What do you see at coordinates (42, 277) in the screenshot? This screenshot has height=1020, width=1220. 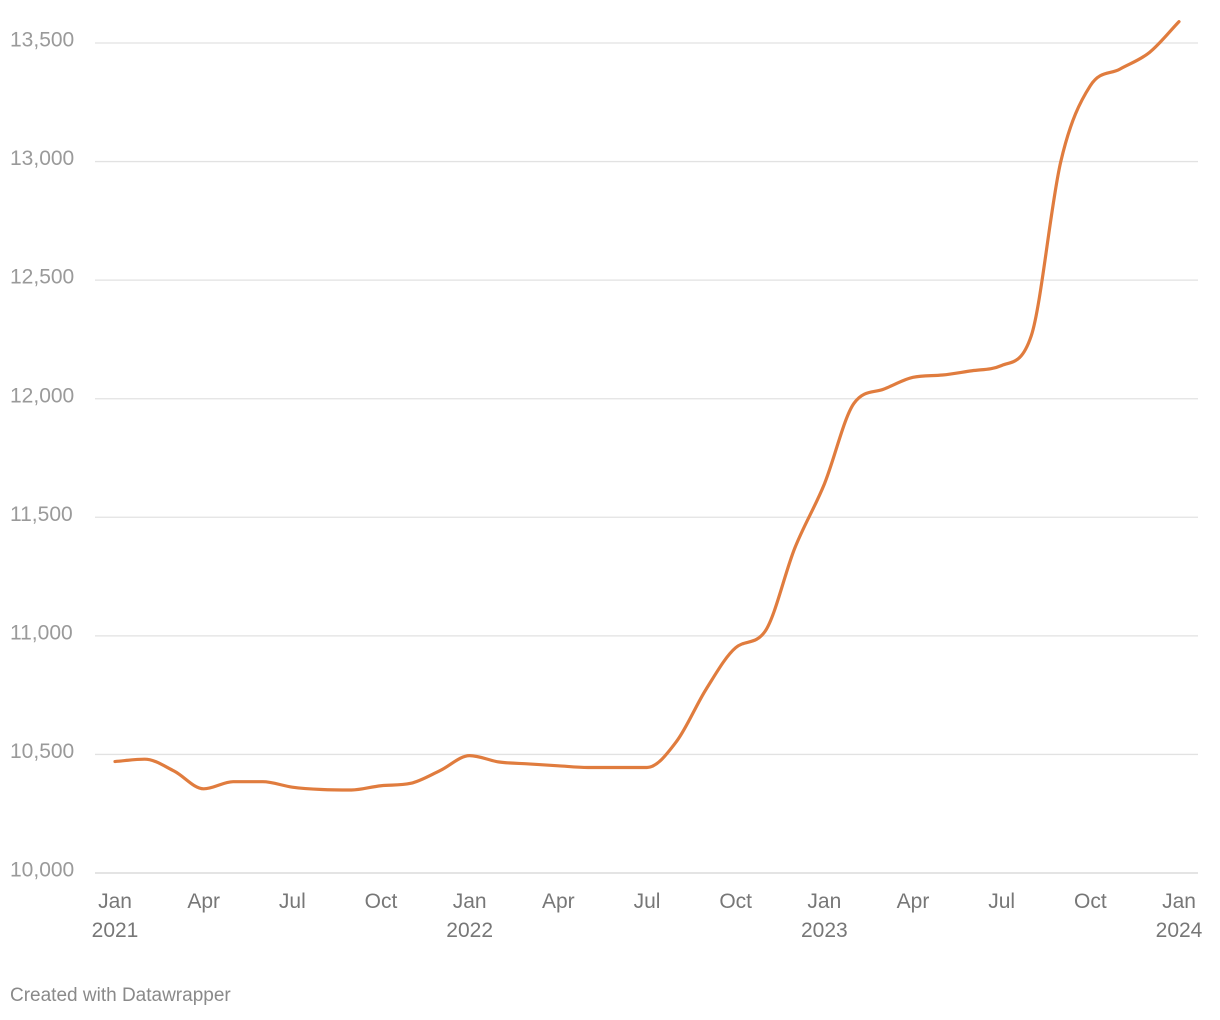 I see `y-tick-label: 12,500` at bounding box center [42, 277].